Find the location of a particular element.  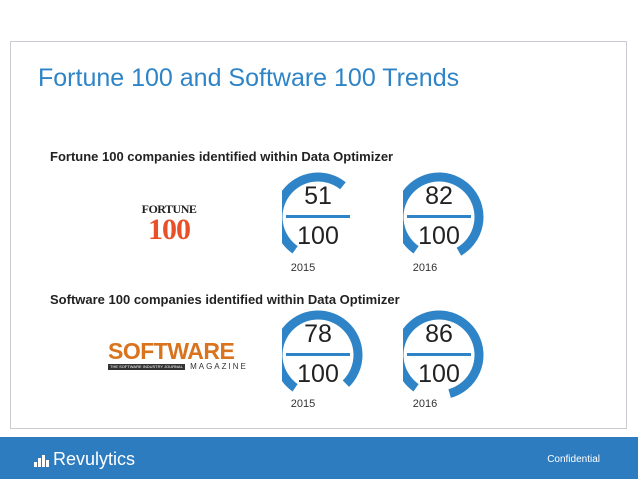

software-logo-sub: THE SOFTWARE INDUSTRY JOURNAL MAGAZINE is located at coordinates (177, 366).